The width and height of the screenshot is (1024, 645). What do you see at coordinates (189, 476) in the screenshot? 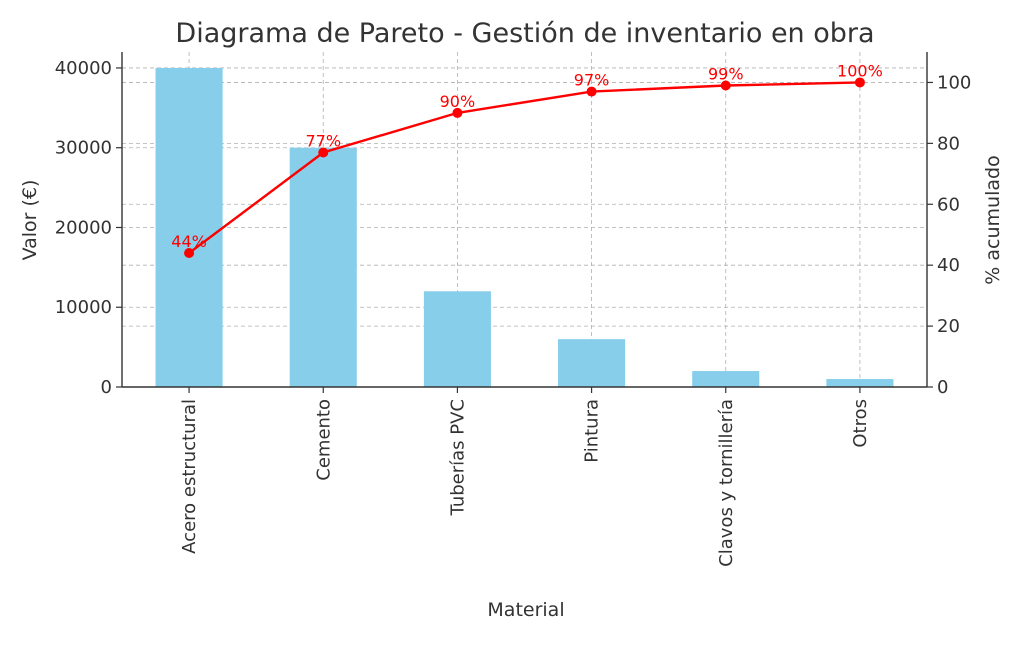
I see `x-tick-label: Acero estructural` at bounding box center [189, 476].